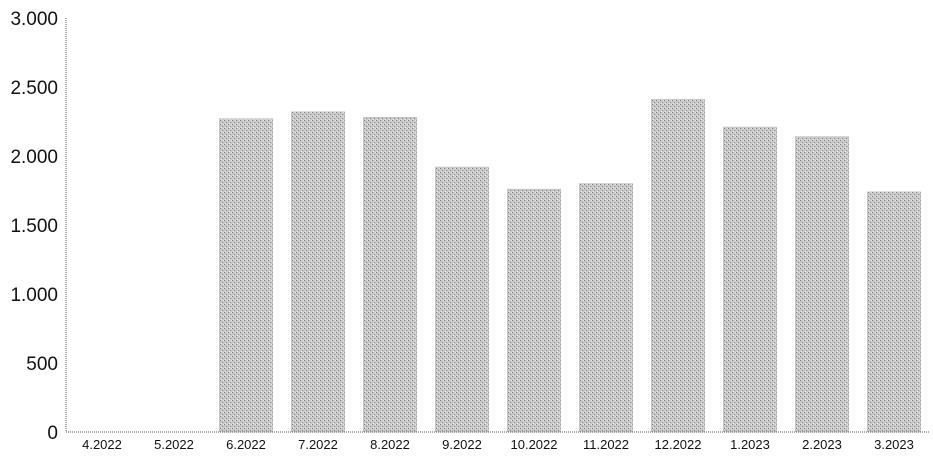  I want to click on y-tick-label: 2.500, so click(34, 88).